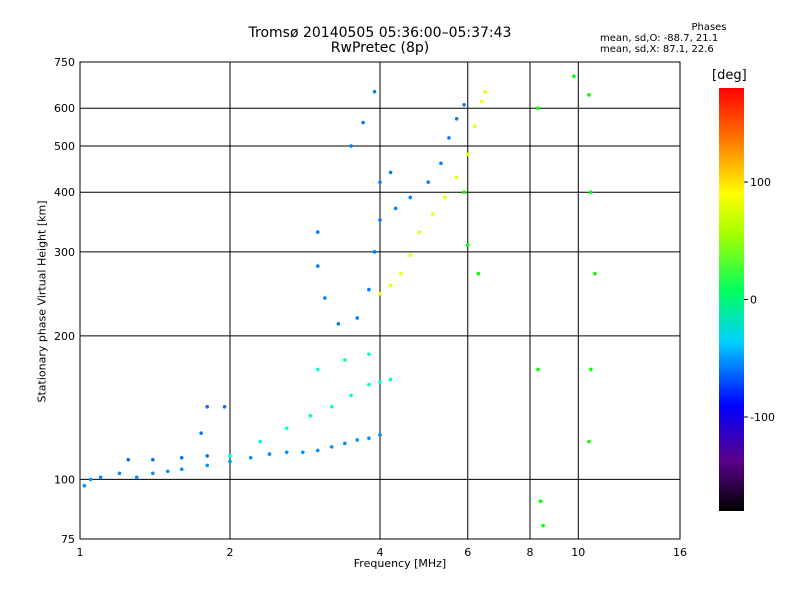 The width and height of the screenshot is (800, 600). Describe the element at coordinates (578, 552) in the screenshot. I see `x-tick-label: 10` at that location.